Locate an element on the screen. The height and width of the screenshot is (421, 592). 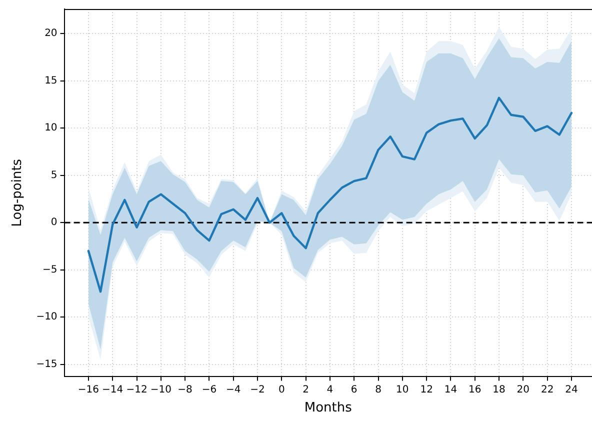
x-tick-label: 12 is located at coordinates (426, 390).